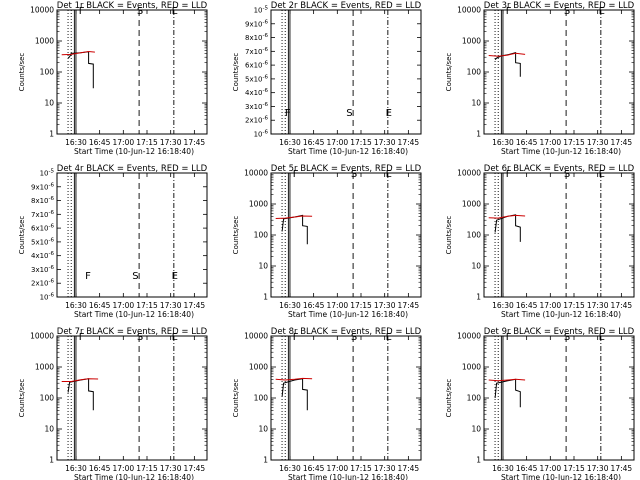 The image size is (640, 480). What do you see at coordinates (43, 283) in the screenshot?
I see `y-tick-label: 2x10⁻⁶` at bounding box center [43, 283].